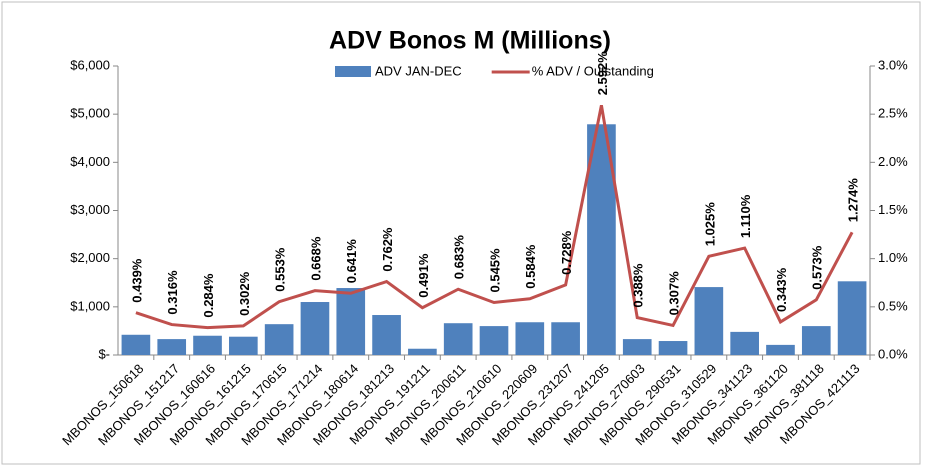  Describe the element at coordinates (638, 285) in the screenshot. I see `data-label: 0.388%` at that location.